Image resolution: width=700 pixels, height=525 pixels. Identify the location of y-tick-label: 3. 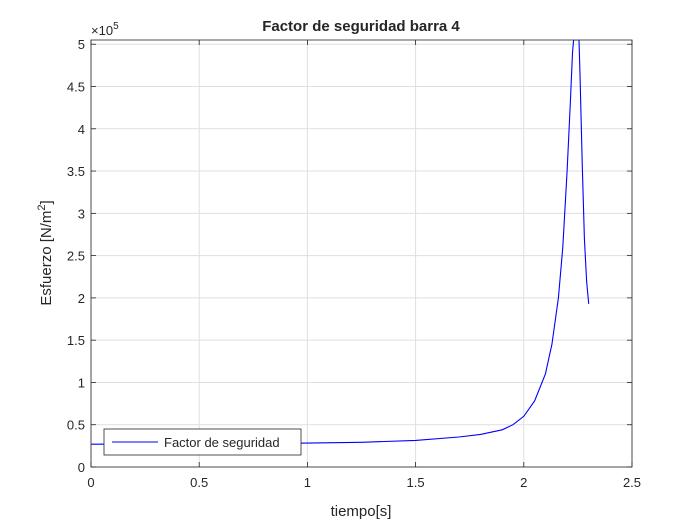
(81, 213).